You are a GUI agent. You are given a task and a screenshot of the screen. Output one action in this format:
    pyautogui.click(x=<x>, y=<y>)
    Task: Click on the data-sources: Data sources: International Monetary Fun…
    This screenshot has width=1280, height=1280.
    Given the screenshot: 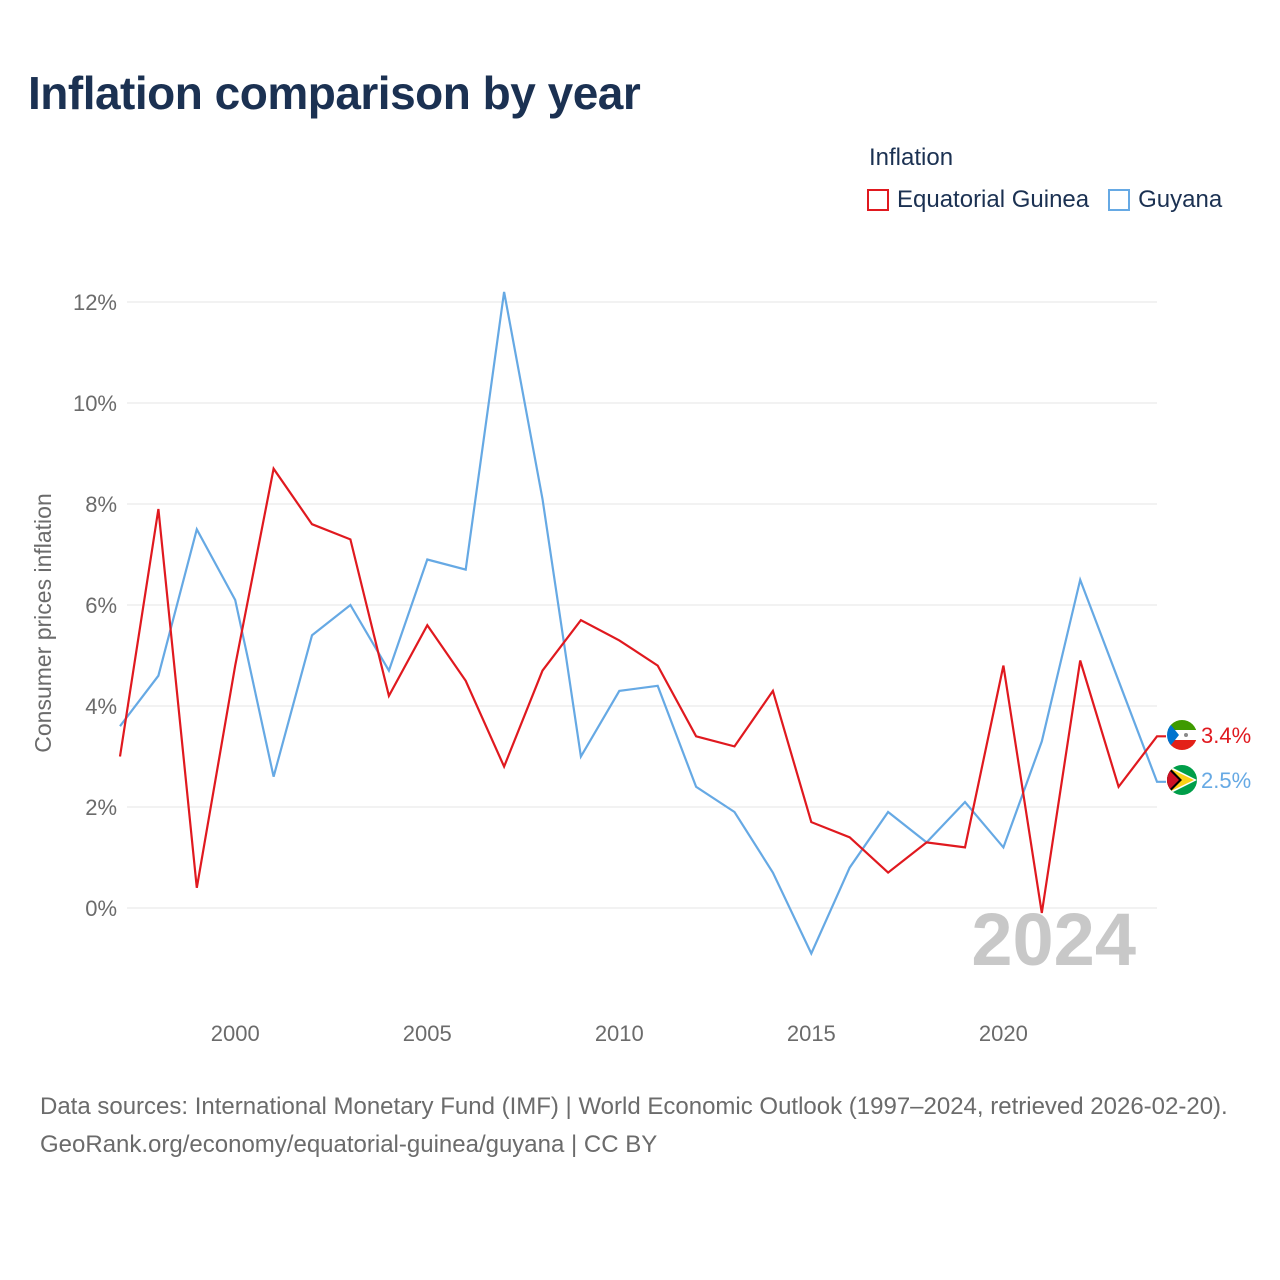 What is the action you would take?
    pyautogui.click(x=634, y=1106)
    